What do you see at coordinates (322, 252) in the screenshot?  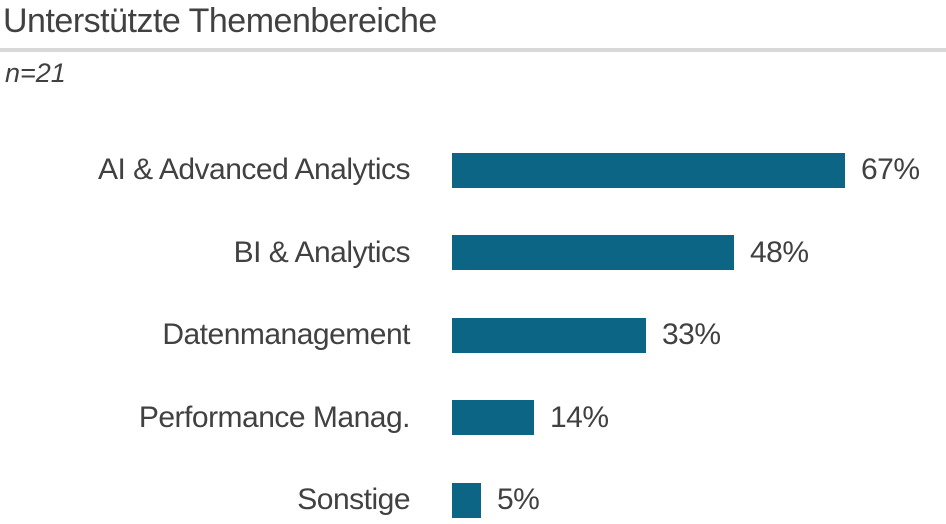 I see `category-label: BI & Analytics` at bounding box center [322, 252].